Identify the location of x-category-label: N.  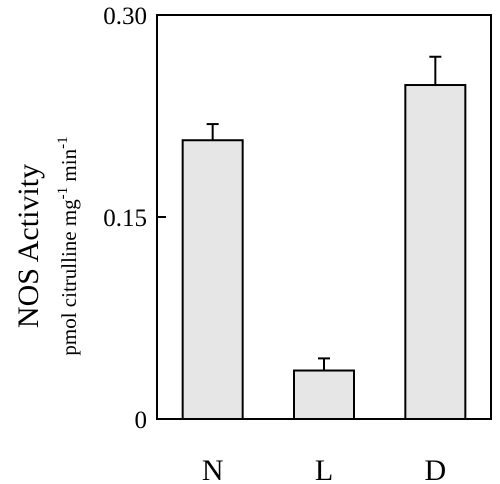
(213, 469).